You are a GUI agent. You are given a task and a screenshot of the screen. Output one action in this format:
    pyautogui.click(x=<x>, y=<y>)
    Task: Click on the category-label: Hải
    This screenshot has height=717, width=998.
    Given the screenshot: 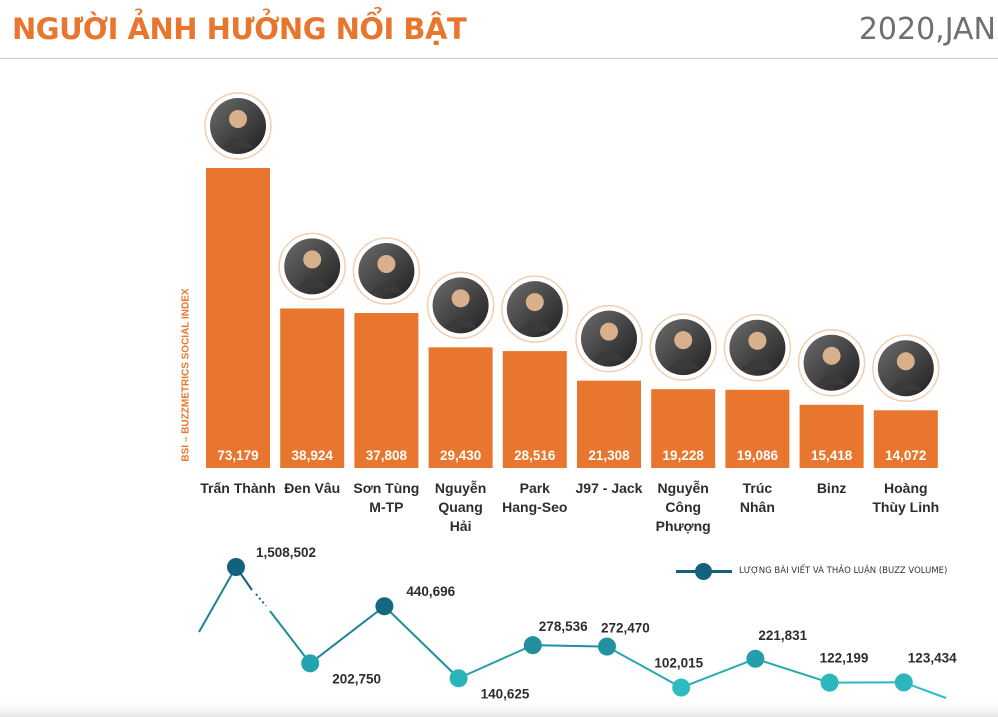 What is the action you would take?
    pyautogui.click(x=461, y=526)
    